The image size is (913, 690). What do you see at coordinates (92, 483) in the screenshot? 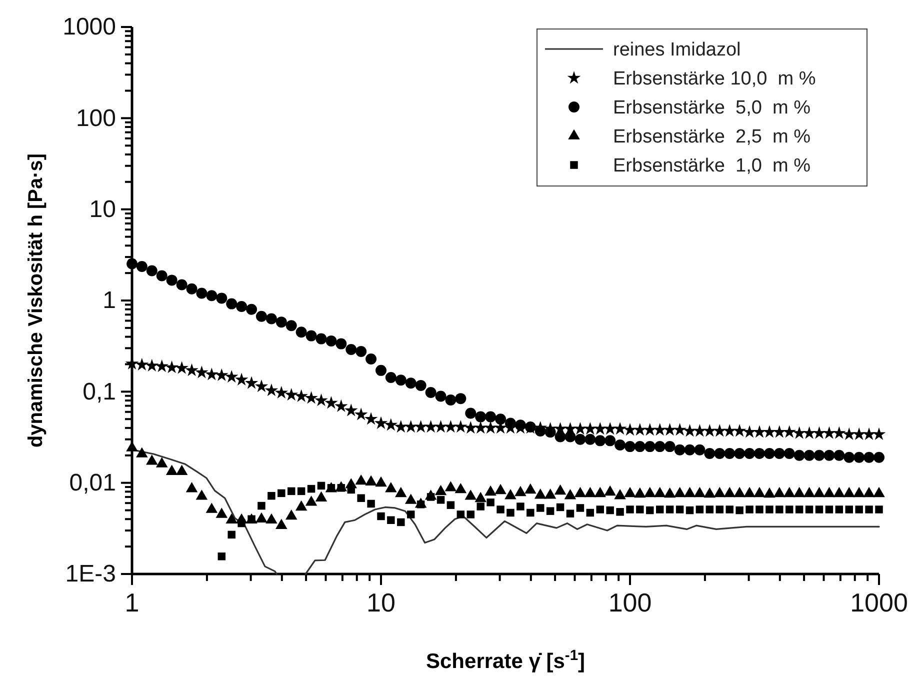
I see `y-tick-label: 0,01` at bounding box center [92, 483].